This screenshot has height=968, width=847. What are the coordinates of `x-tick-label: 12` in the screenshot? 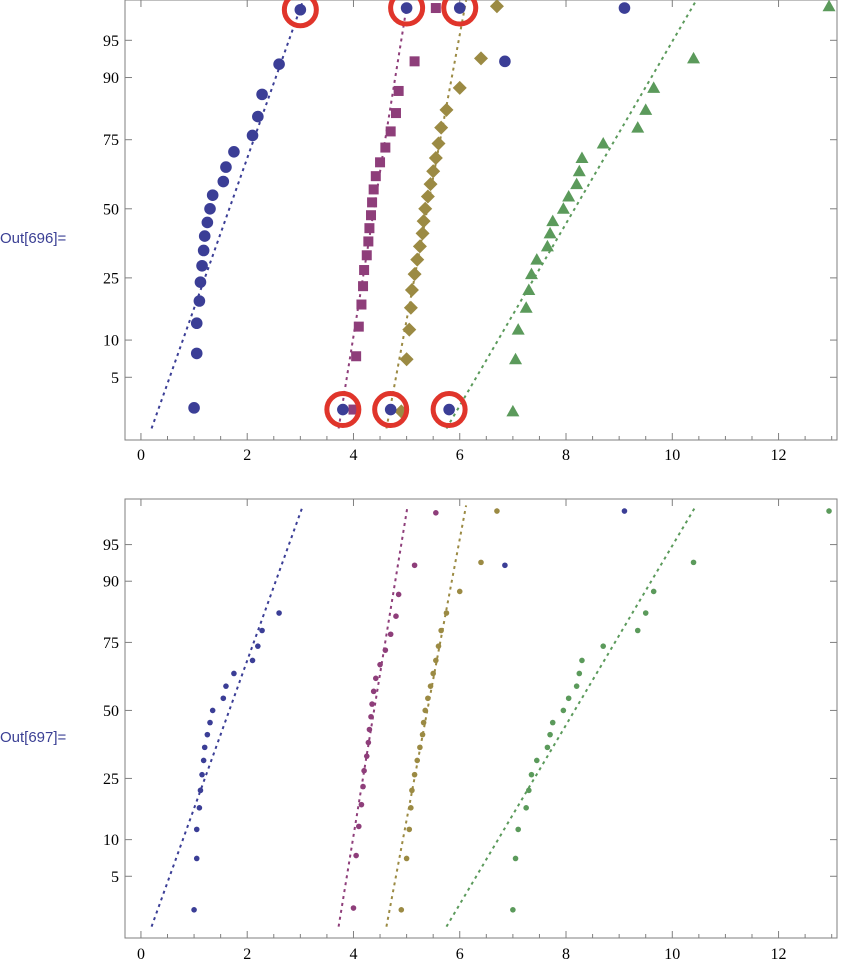 It's located at (779, 954).